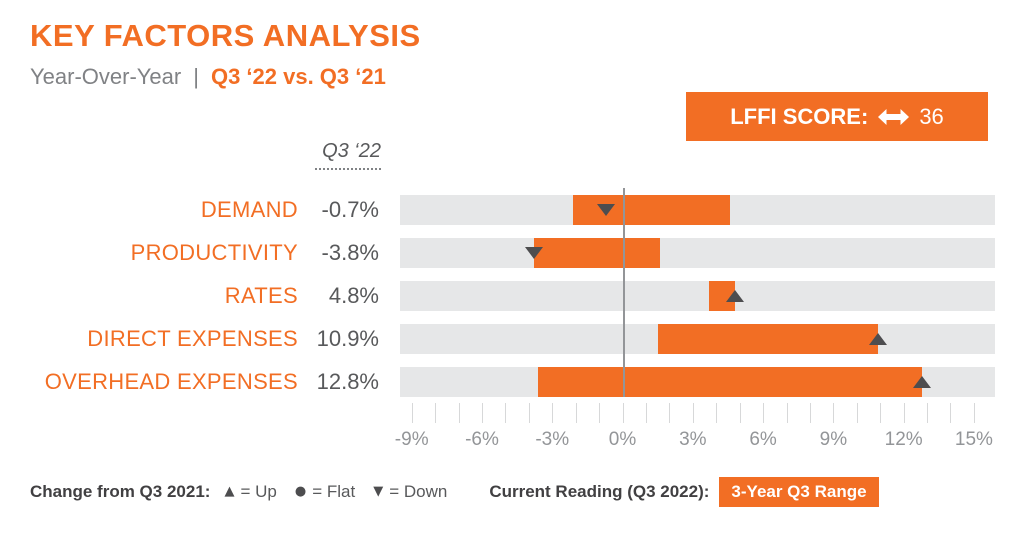 This screenshot has height=537, width=1024. Describe the element at coordinates (799, 491) in the screenshot. I see `range-badge: 3-Year Q3 Range` at that location.